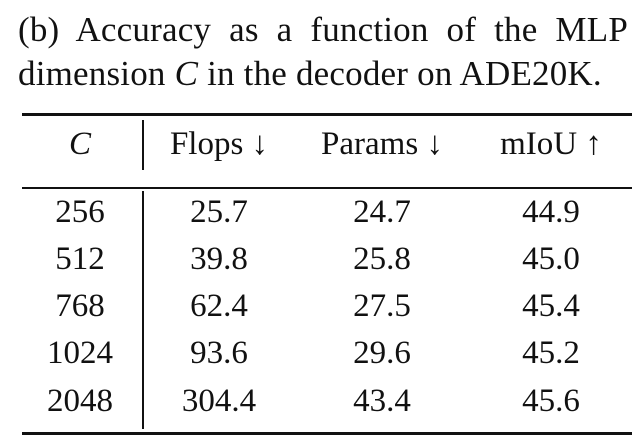  What do you see at coordinates (80, 212) in the screenshot?
I see `cell-c-256: 256` at bounding box center [80, 212].